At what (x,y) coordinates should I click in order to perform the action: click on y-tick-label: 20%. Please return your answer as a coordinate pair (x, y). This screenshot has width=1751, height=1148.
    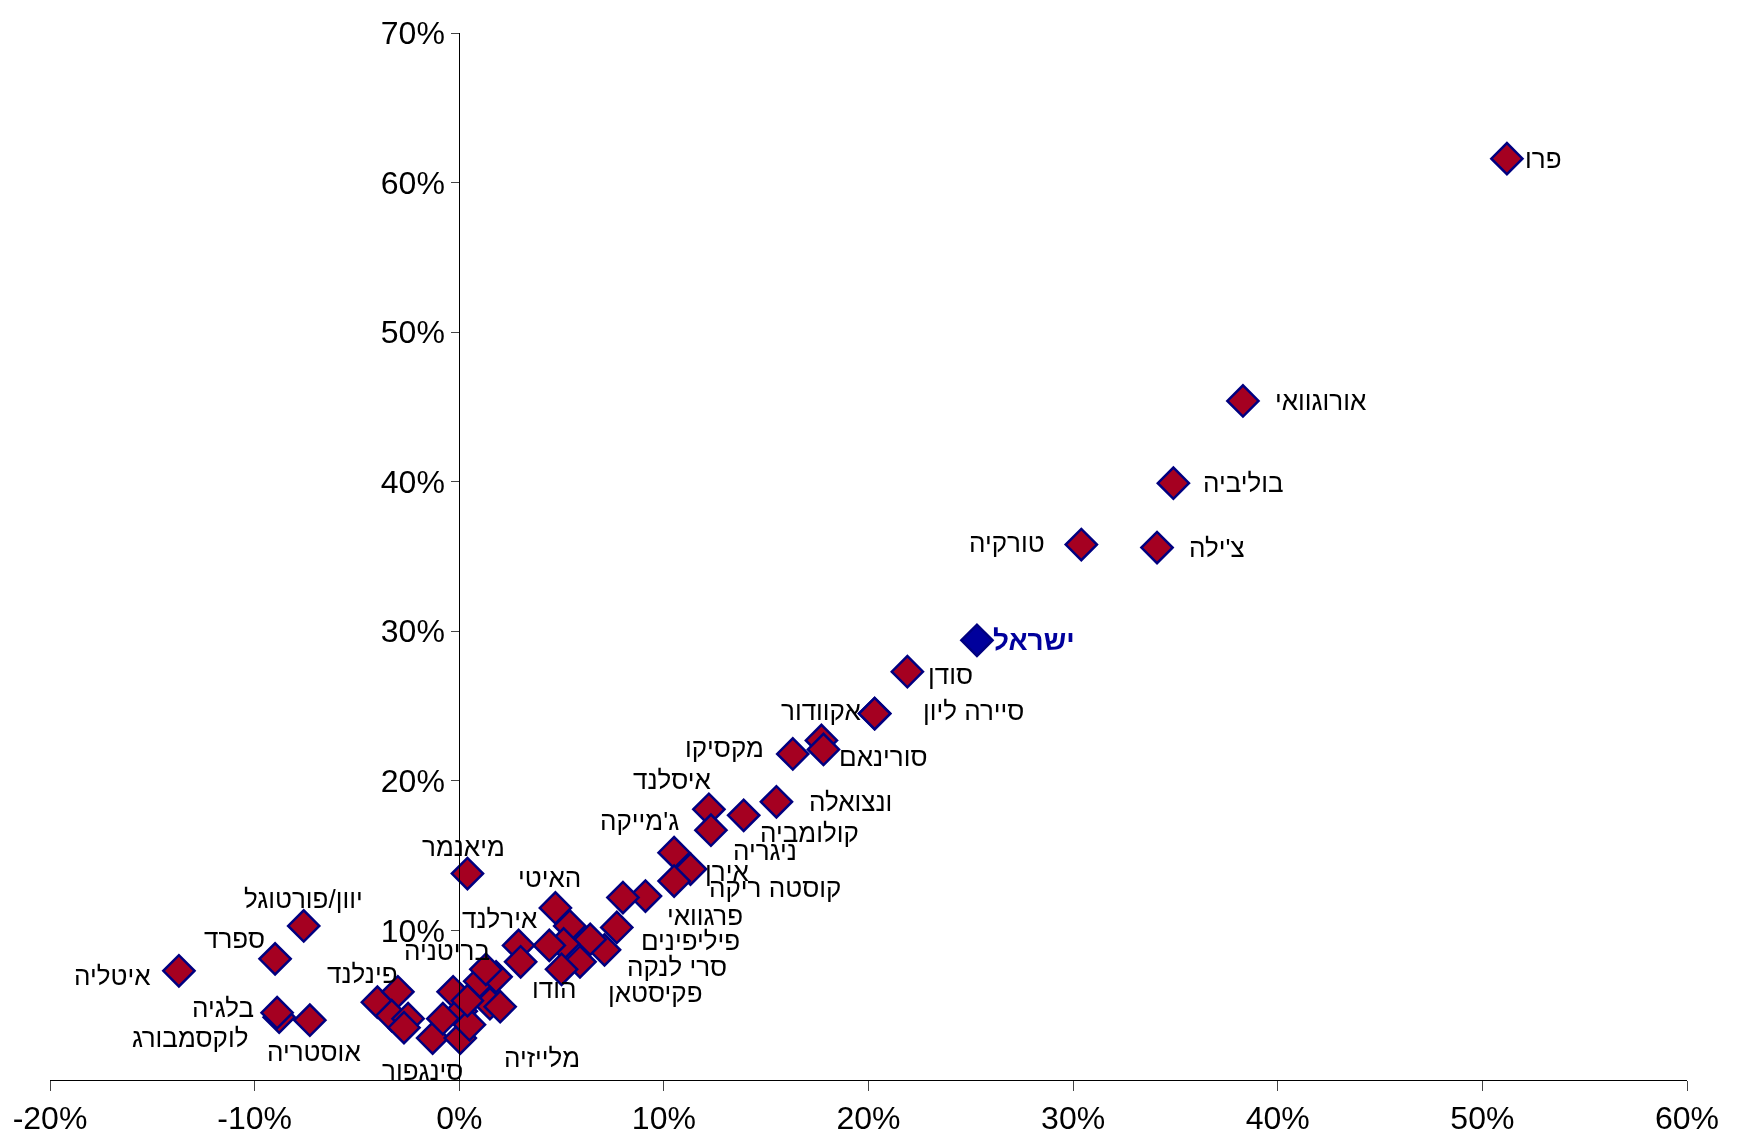
    Looking at the image, I should click on (412, 781).